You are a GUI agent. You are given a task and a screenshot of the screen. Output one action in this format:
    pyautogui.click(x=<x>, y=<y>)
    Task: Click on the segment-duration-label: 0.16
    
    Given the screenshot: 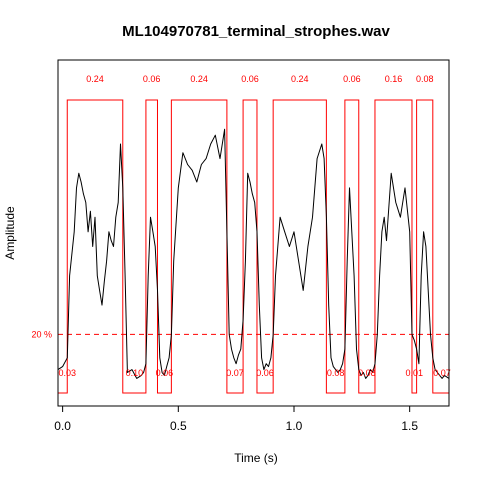 What is the action you would take?
    pyautogui.click(x=394, y=79)
    